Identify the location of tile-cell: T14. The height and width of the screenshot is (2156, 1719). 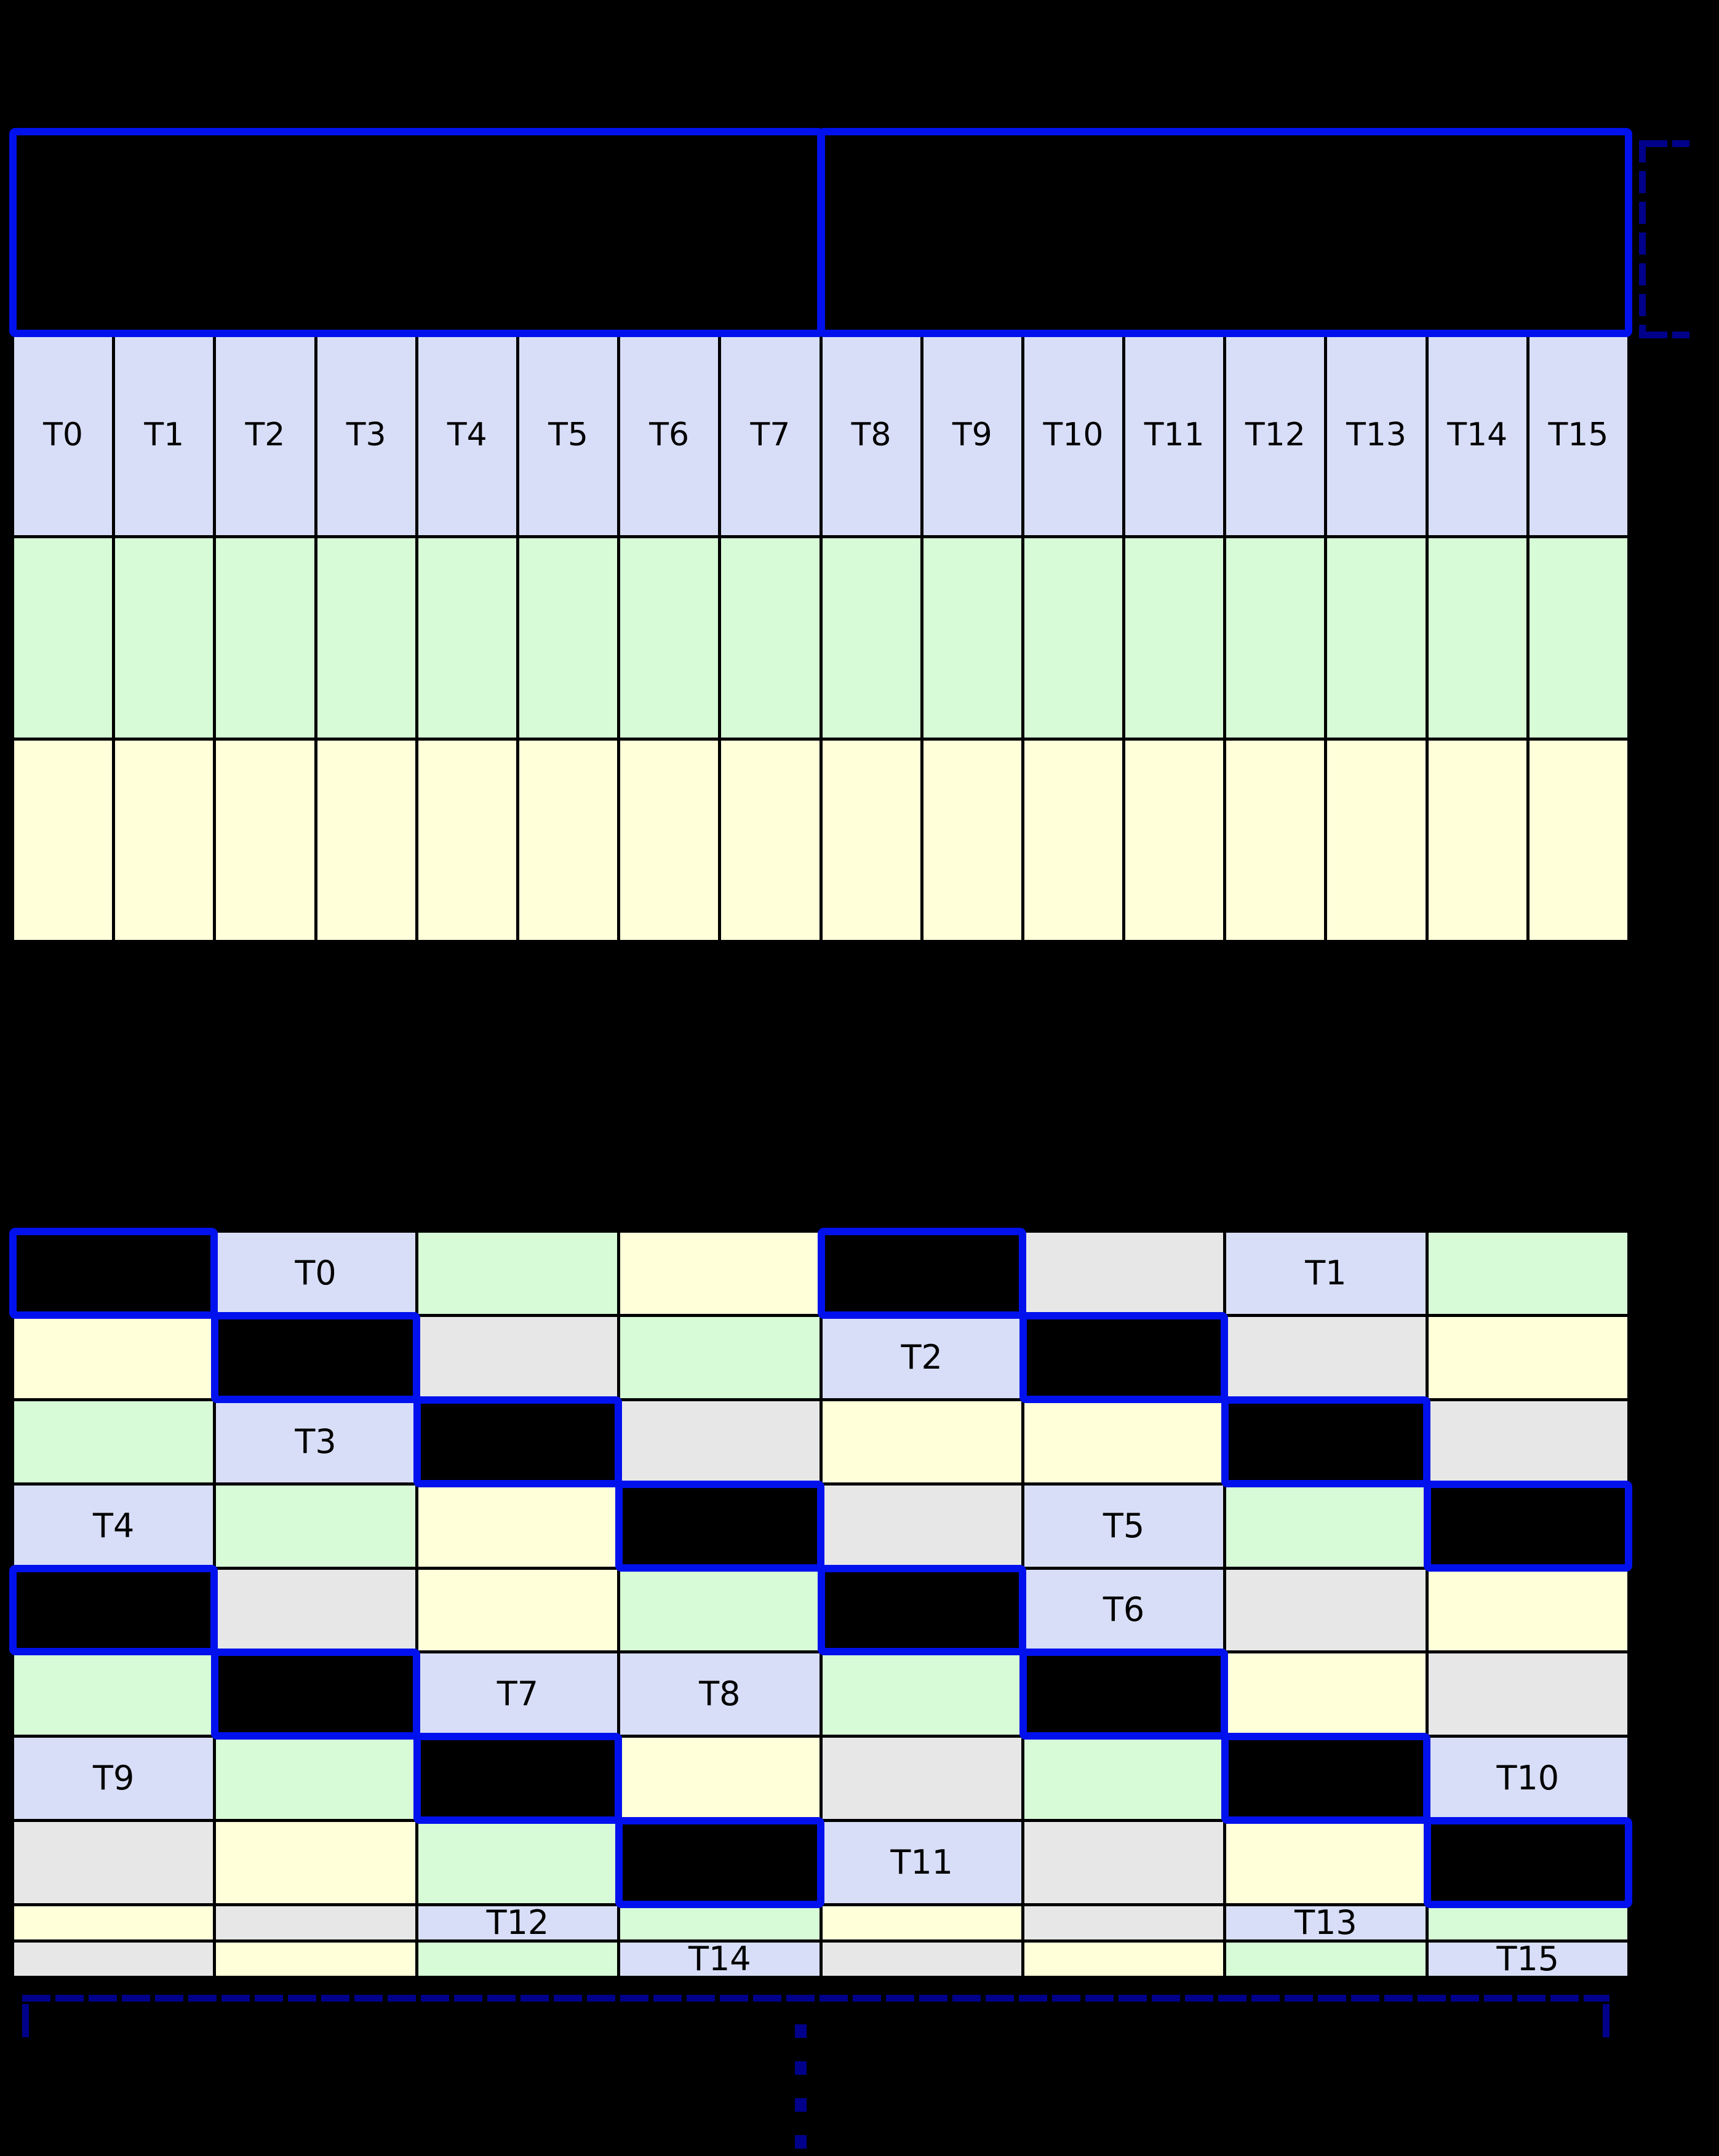
(720, 1958).